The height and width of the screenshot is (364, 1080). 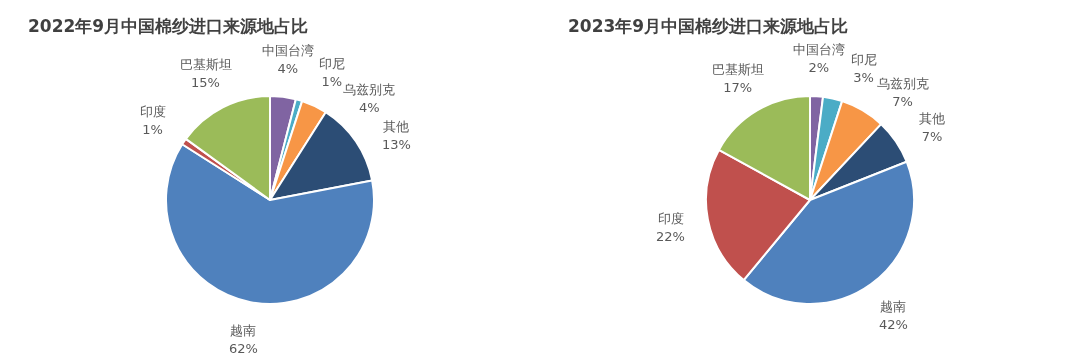 What do you see at coordinates (738, 87) in the screenshot?
I see `data-label: 17%` at bounding box center [738, 87].